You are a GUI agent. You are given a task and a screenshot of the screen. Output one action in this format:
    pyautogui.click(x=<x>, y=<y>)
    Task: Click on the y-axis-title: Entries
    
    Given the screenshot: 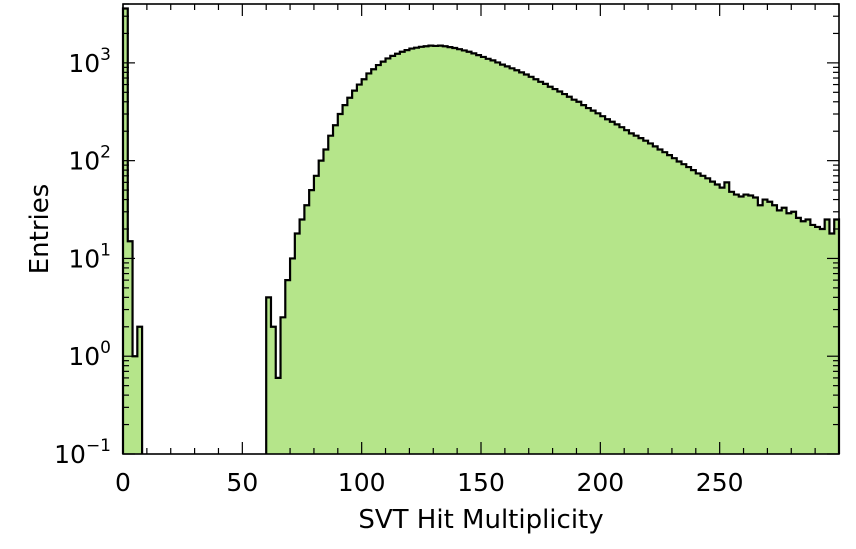 What is the action you would take?
    pyautogui.click(x=40, y=229)
    